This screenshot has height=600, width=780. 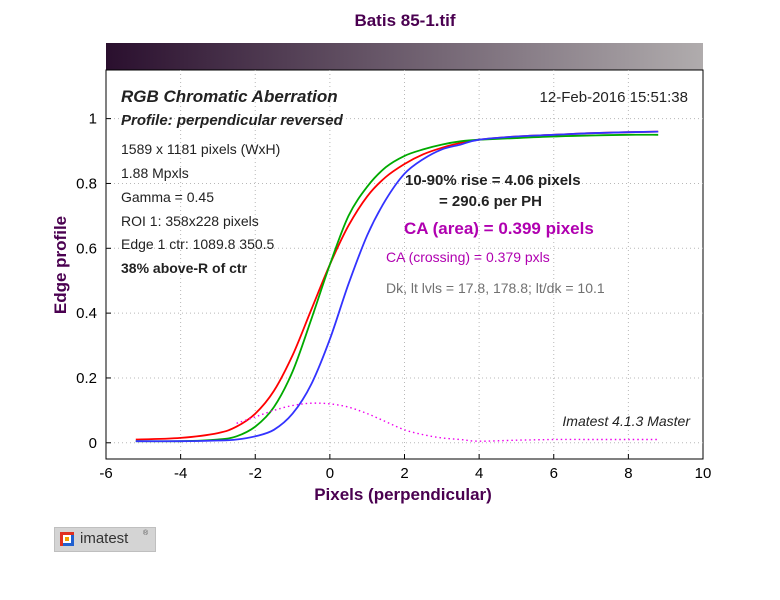 I want to click on x-tick-label: 6, so click(x=554, y=473).